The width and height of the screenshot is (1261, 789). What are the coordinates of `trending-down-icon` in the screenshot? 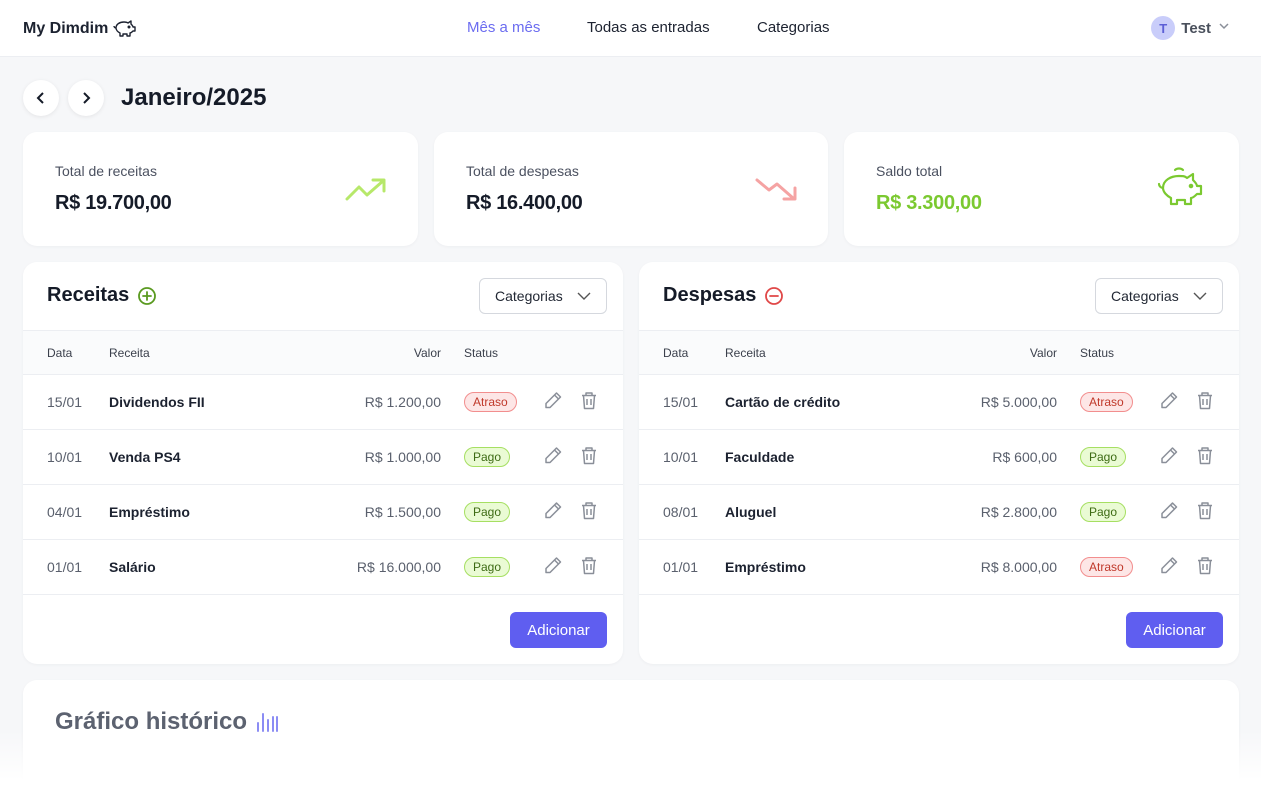 It's located at (776, 189).